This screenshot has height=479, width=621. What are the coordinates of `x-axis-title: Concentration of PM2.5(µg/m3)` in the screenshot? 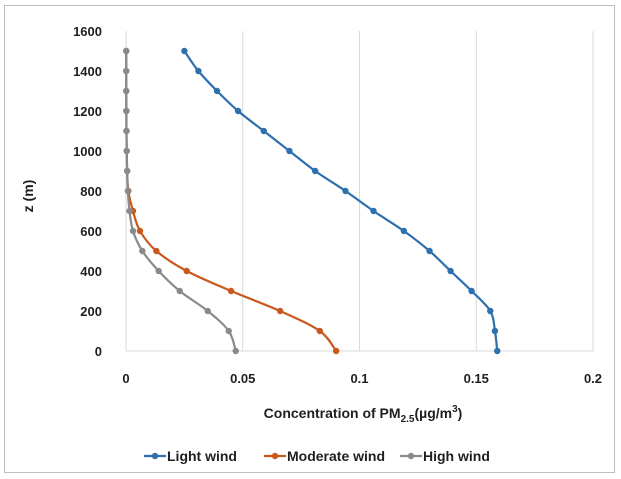 It's located at (363, 414).